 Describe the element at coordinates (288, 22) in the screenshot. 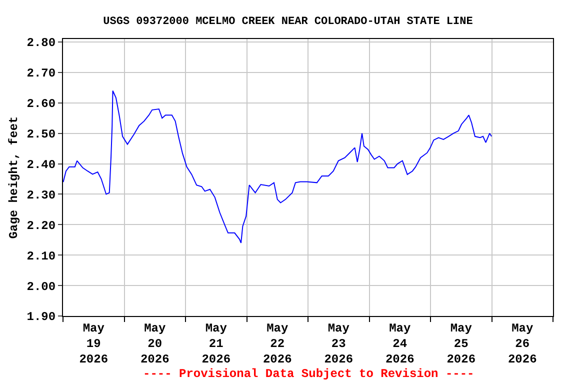

I see `chart-title: USGS 09372000 MCELMO CREEK NEAR COLORADO-UTAH STATE LINE` at that location.